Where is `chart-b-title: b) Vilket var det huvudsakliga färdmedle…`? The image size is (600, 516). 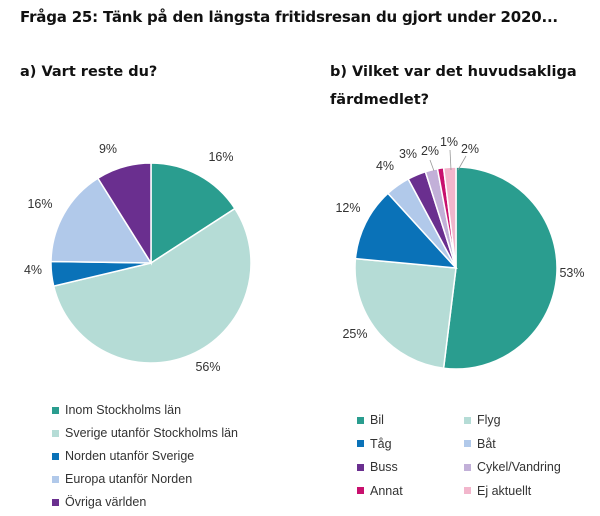
chart-b-title: b) Vilket var det huvudsakliga färdmedle… is located at coordinates (453, 86).